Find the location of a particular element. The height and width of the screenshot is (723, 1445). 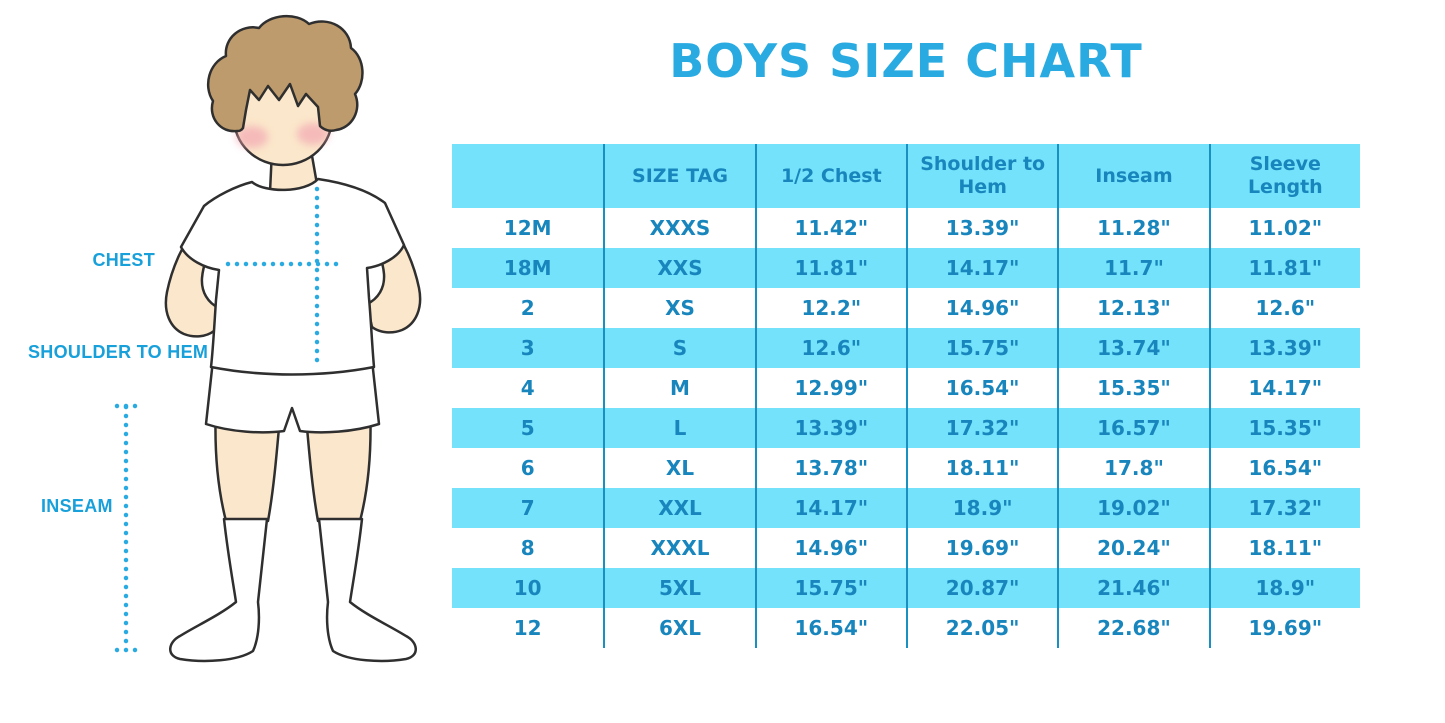

size-value-cell: 12.13" is located at coordinates (1132, 308).